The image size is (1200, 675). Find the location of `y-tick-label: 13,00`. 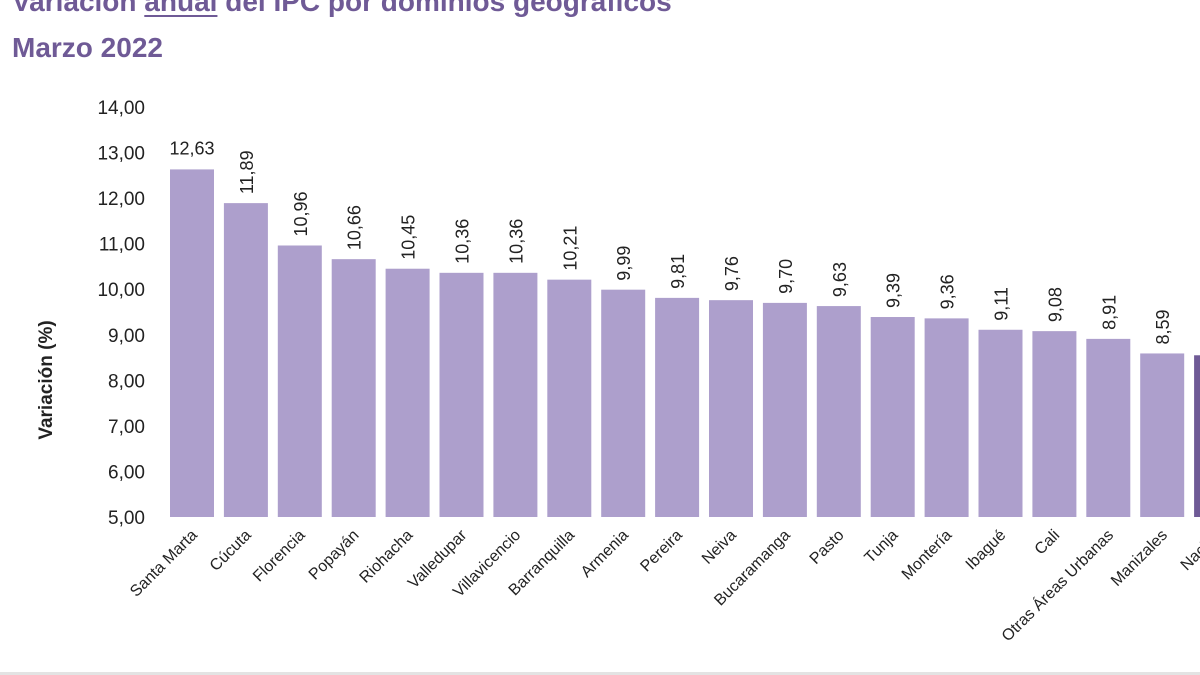

y-tick-label: 13,00 is located at coordinates (121, 154).